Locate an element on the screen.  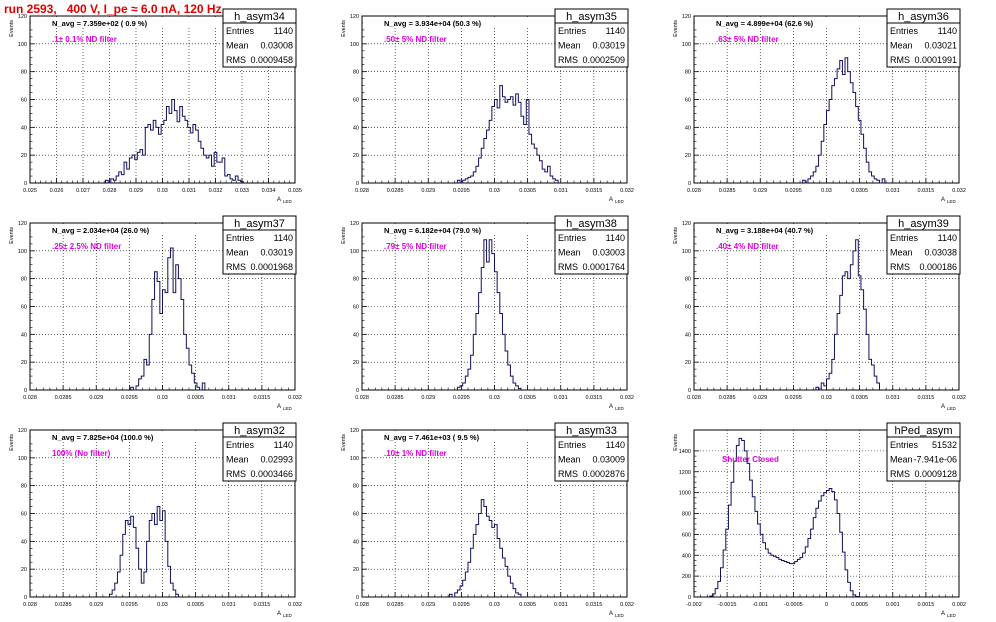
stats-title: h_asym34 is located at coordinates (259, 17).